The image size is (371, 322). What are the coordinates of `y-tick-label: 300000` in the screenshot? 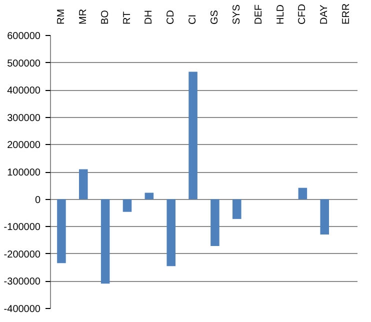 It's located at (24, 118).